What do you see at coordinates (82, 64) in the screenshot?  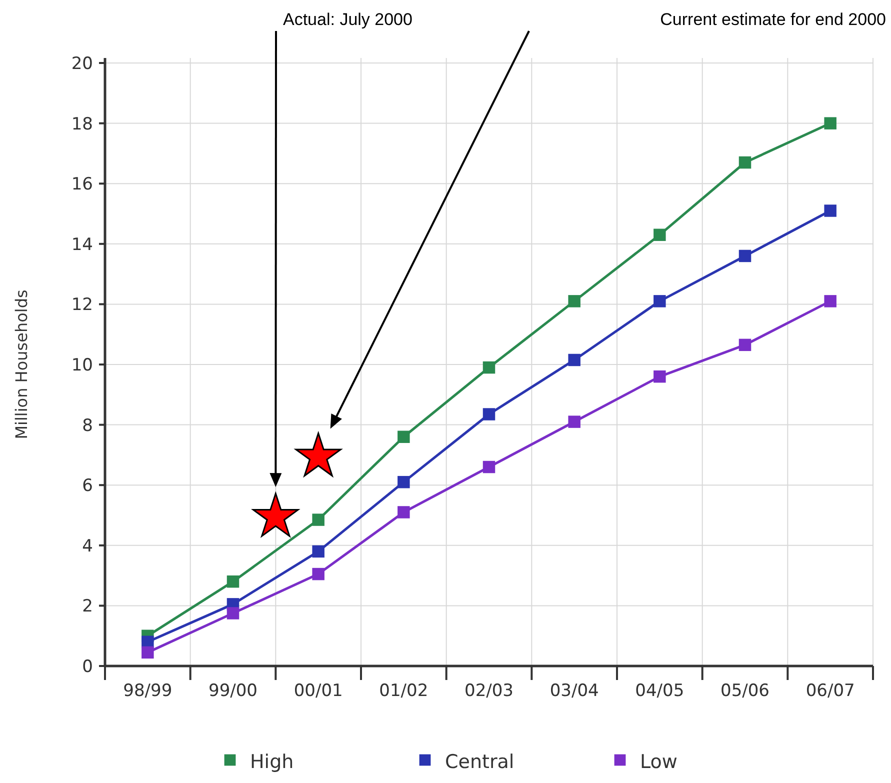 I see `y-tick-label: 20` at bounding box center [82, 64].